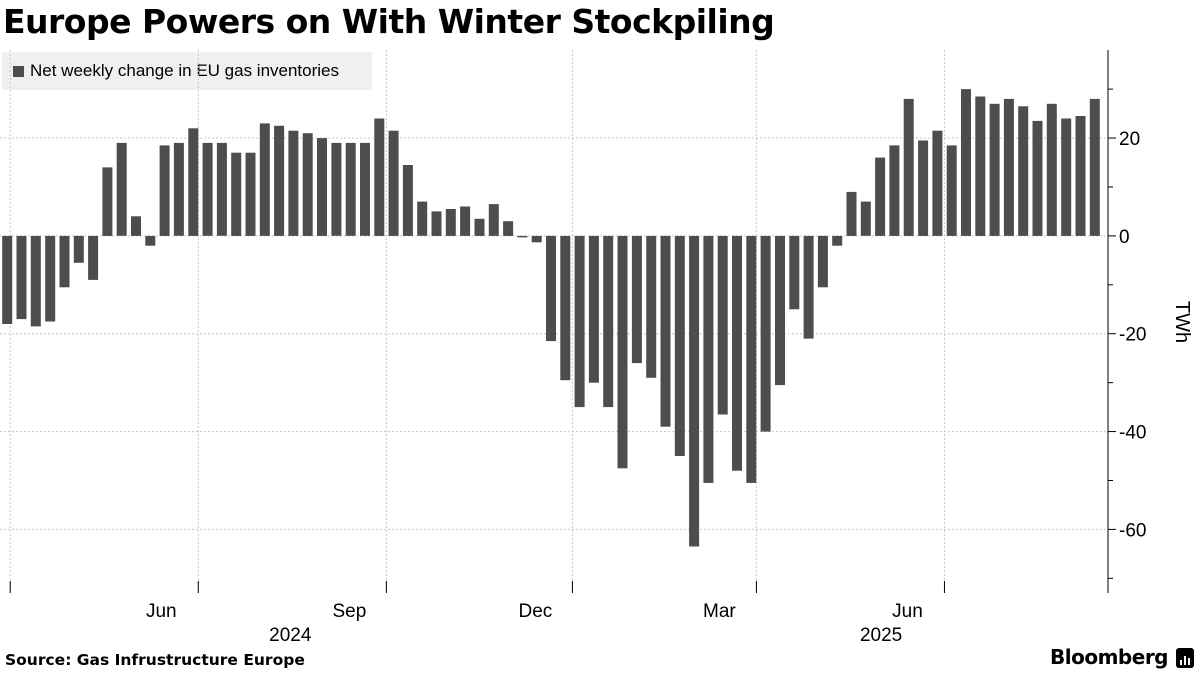  I want to click on x-year-label: 2025, so click(881, 635).